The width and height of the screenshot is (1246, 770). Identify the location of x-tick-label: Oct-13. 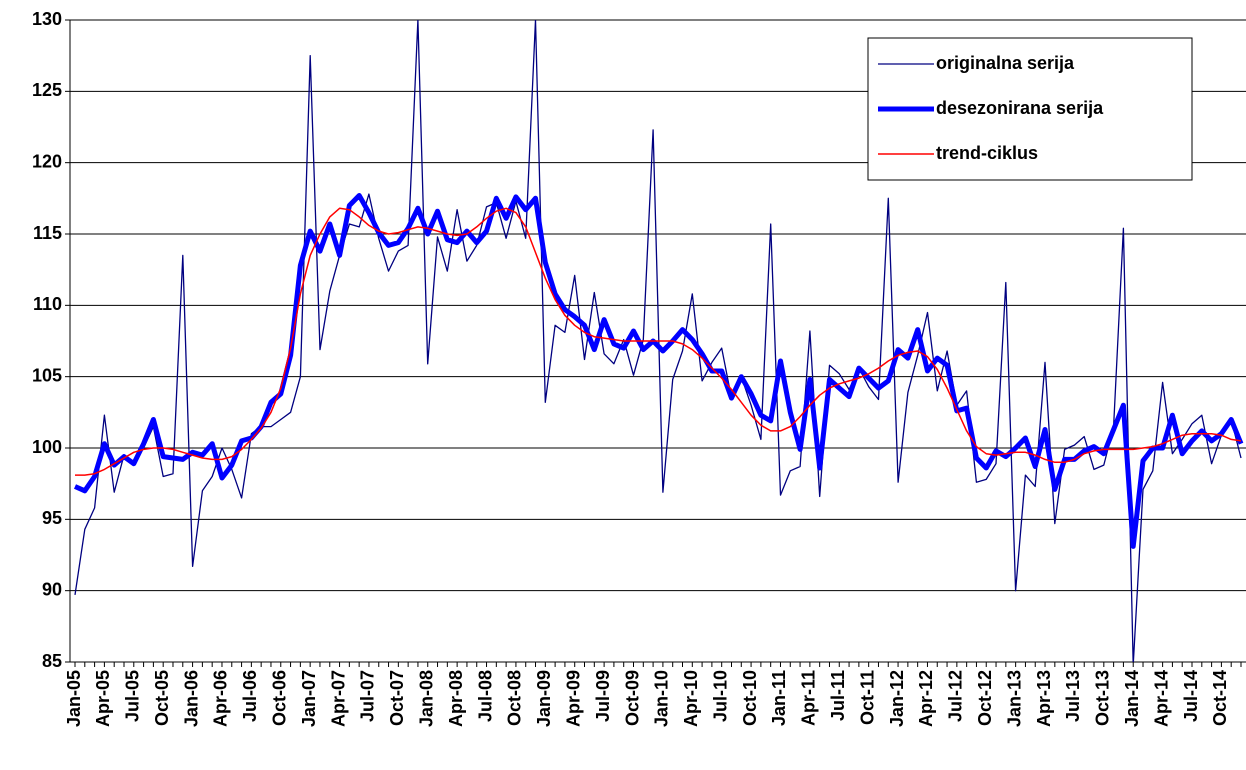
(1103, 698).